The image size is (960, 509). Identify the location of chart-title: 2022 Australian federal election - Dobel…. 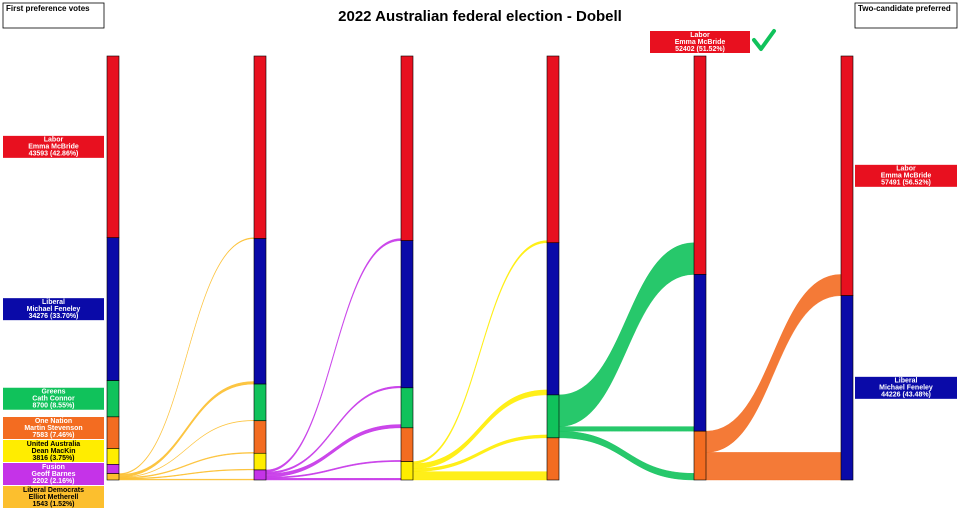
(480, 16).